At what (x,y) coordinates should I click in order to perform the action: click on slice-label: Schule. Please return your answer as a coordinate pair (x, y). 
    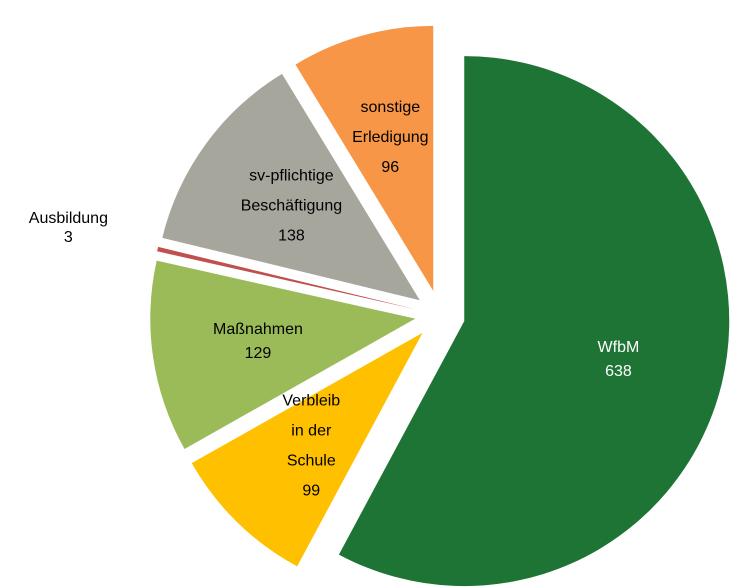
    Looking at the image, I should click on (311, 461).